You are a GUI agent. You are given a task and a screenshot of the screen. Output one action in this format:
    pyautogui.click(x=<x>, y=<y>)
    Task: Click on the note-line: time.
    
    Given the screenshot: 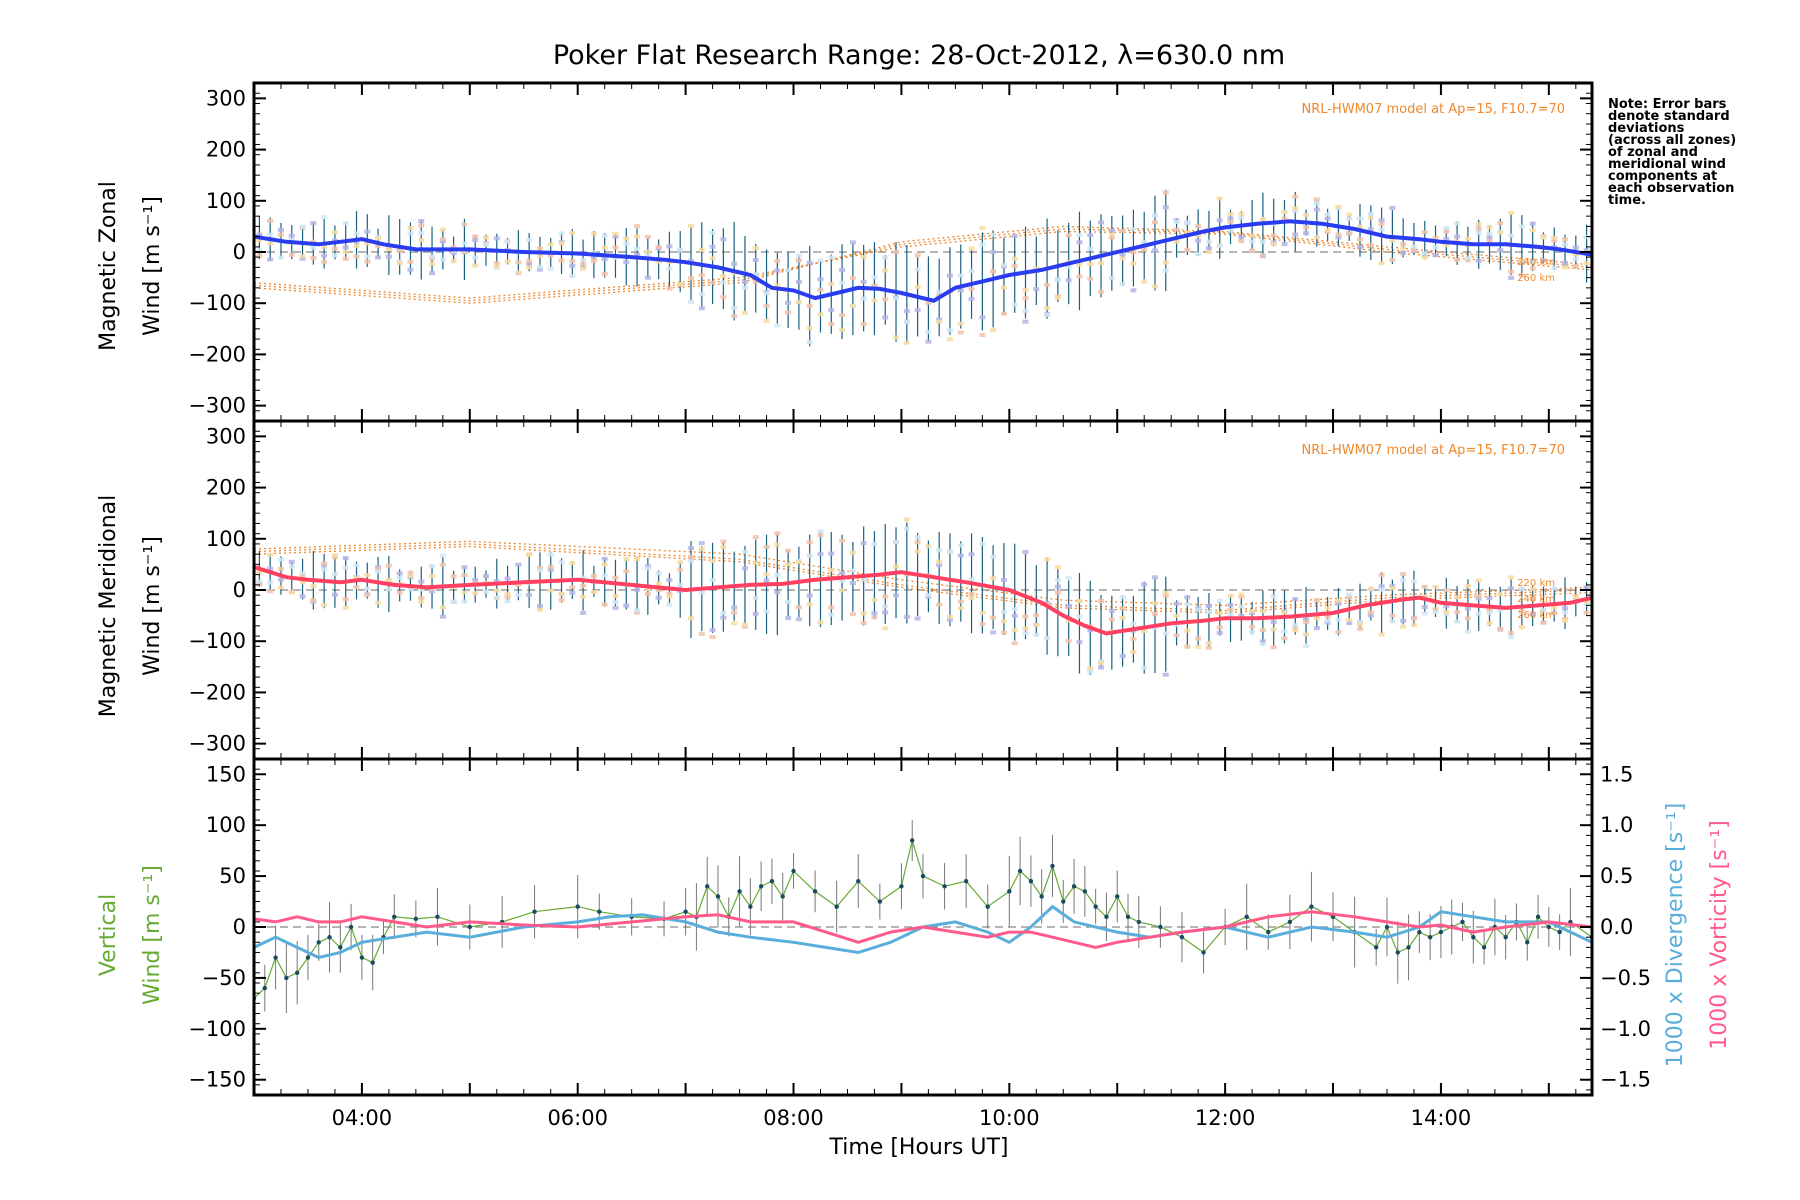 What is the action you would take?
    pyautogui.click(x=1627, y=200)
    